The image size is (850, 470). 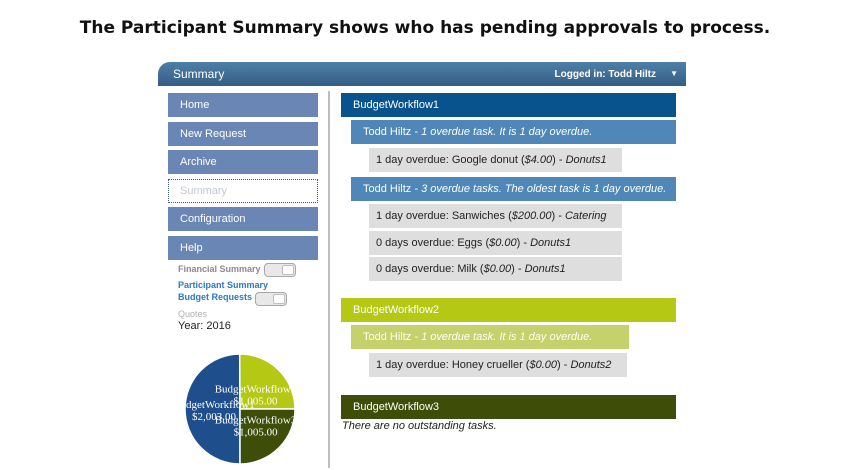 What do you see at coordinates (243, 247) in the screenshot?
I see `nav-help: Help` at bounding box center [243, 247].